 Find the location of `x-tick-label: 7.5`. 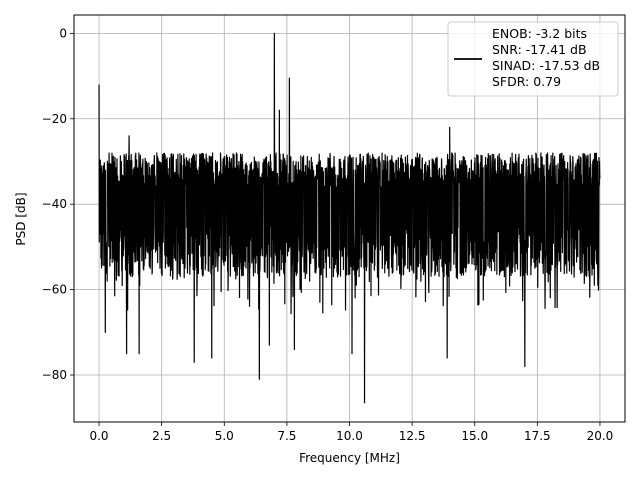

x-tick-label: 7.5 is located at coordinates (286, 436).